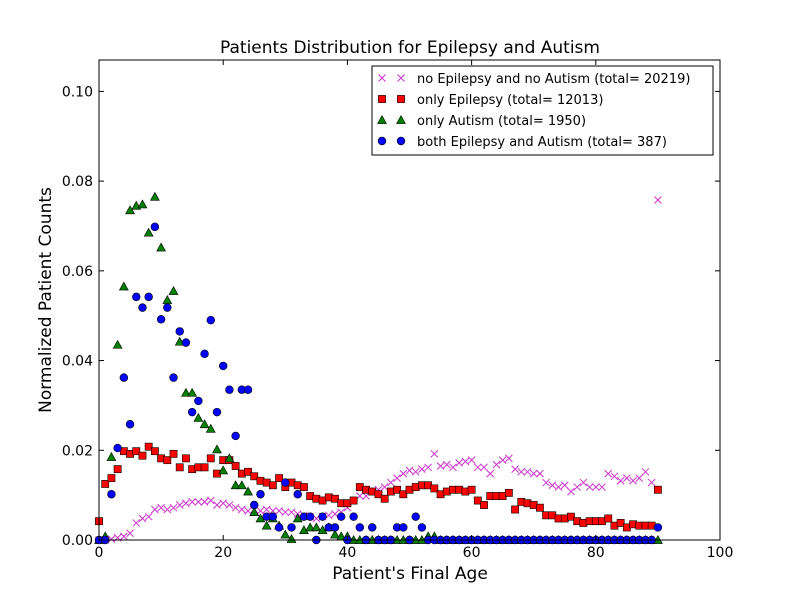 This screenshot has height=604, width=800. I want to click on x-tick-label: 60, so click(472, 553).